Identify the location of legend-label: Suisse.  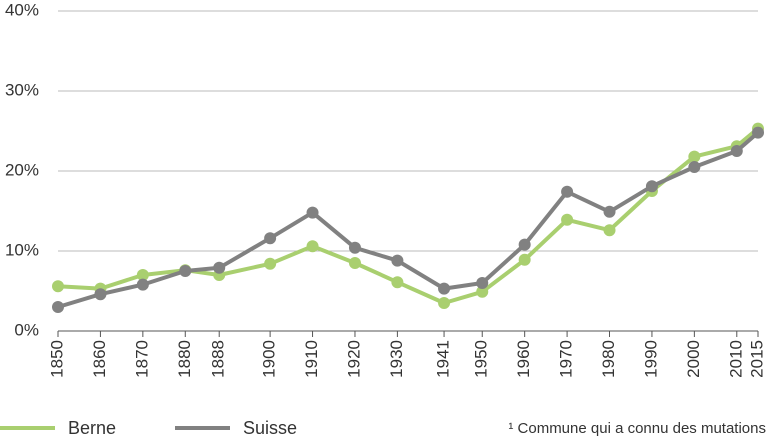
(270, 428).